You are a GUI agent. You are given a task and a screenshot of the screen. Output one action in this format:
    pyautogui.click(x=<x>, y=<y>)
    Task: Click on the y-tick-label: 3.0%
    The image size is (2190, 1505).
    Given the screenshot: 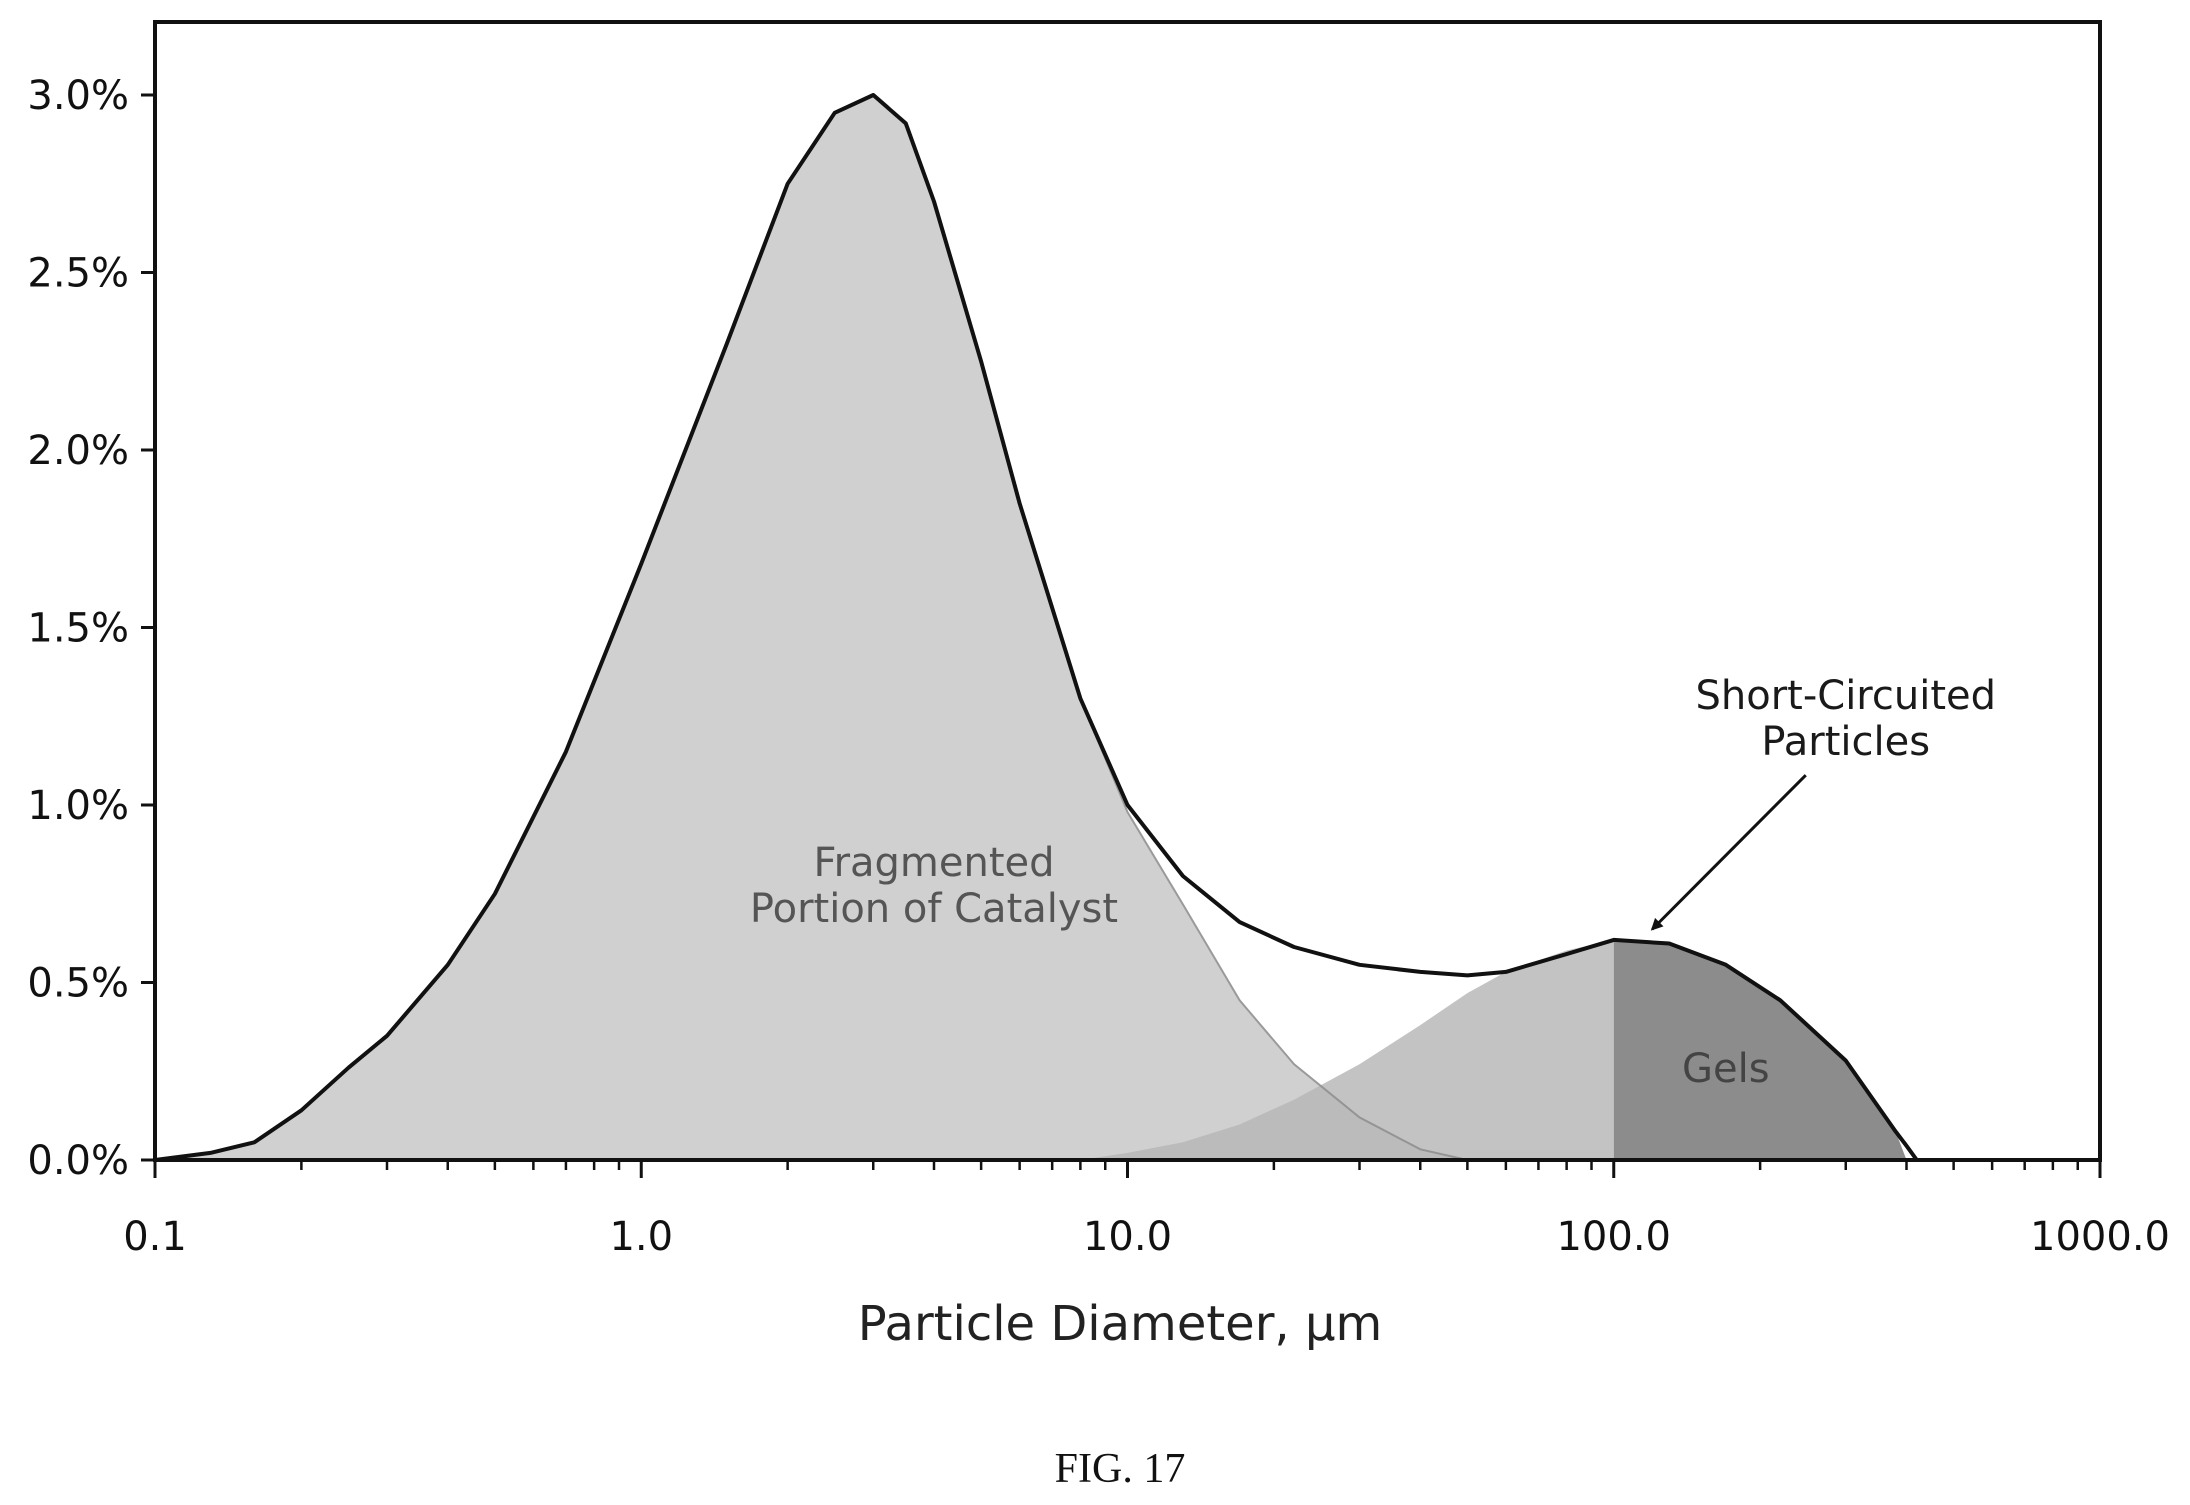 What is the action you would take?
    pyautogui.click(x=78, y=96)
    